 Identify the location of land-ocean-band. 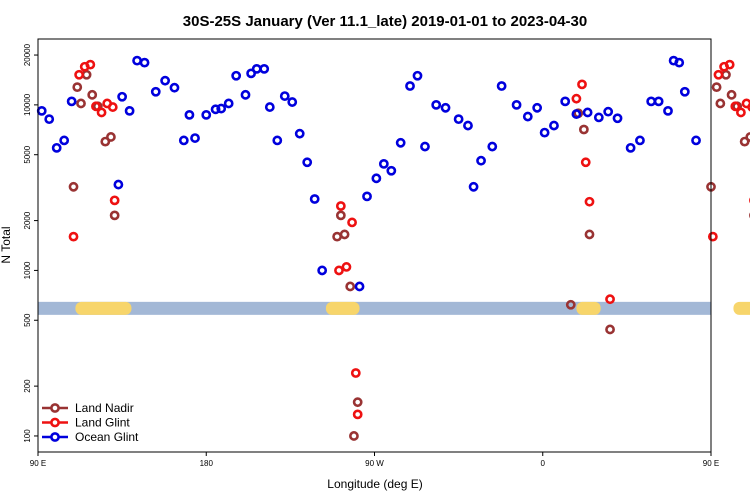
(394, 308).